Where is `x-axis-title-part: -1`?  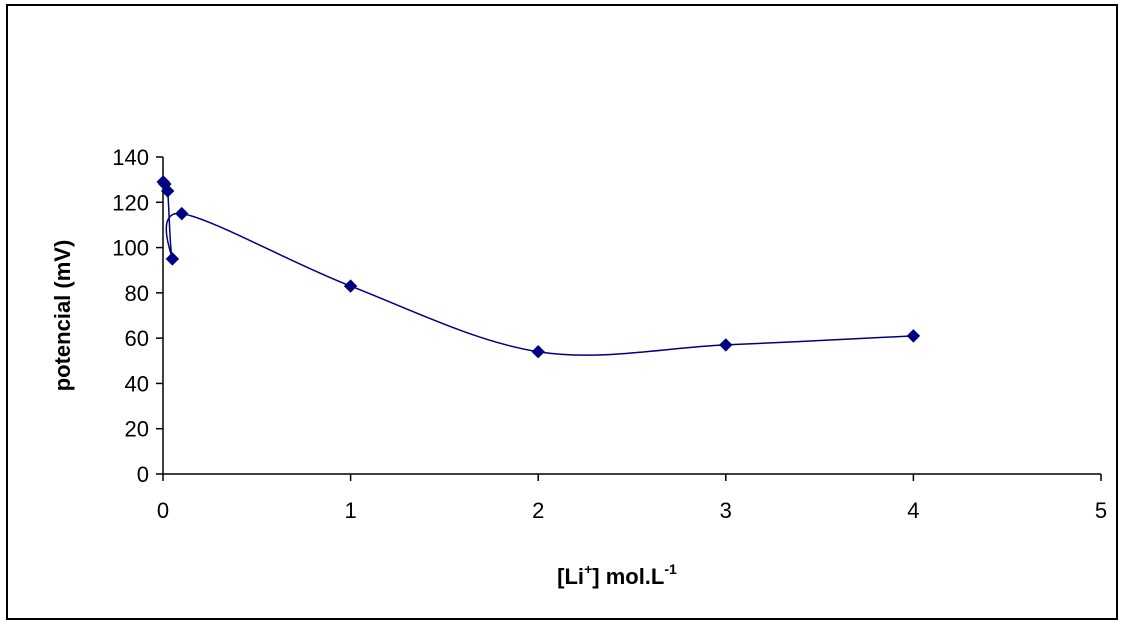
x-axis-title-part: -1 is located at coordinates (670, 569).